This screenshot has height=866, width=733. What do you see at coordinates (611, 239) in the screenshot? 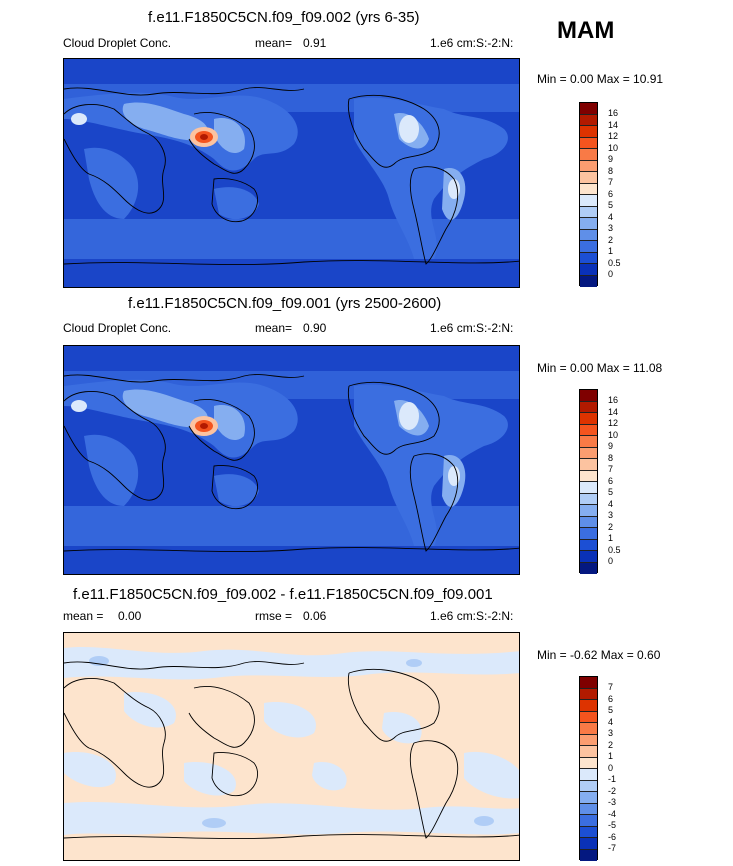
I see `panel-1-colorbar-tick: 2` at bounding box center [611, 239].